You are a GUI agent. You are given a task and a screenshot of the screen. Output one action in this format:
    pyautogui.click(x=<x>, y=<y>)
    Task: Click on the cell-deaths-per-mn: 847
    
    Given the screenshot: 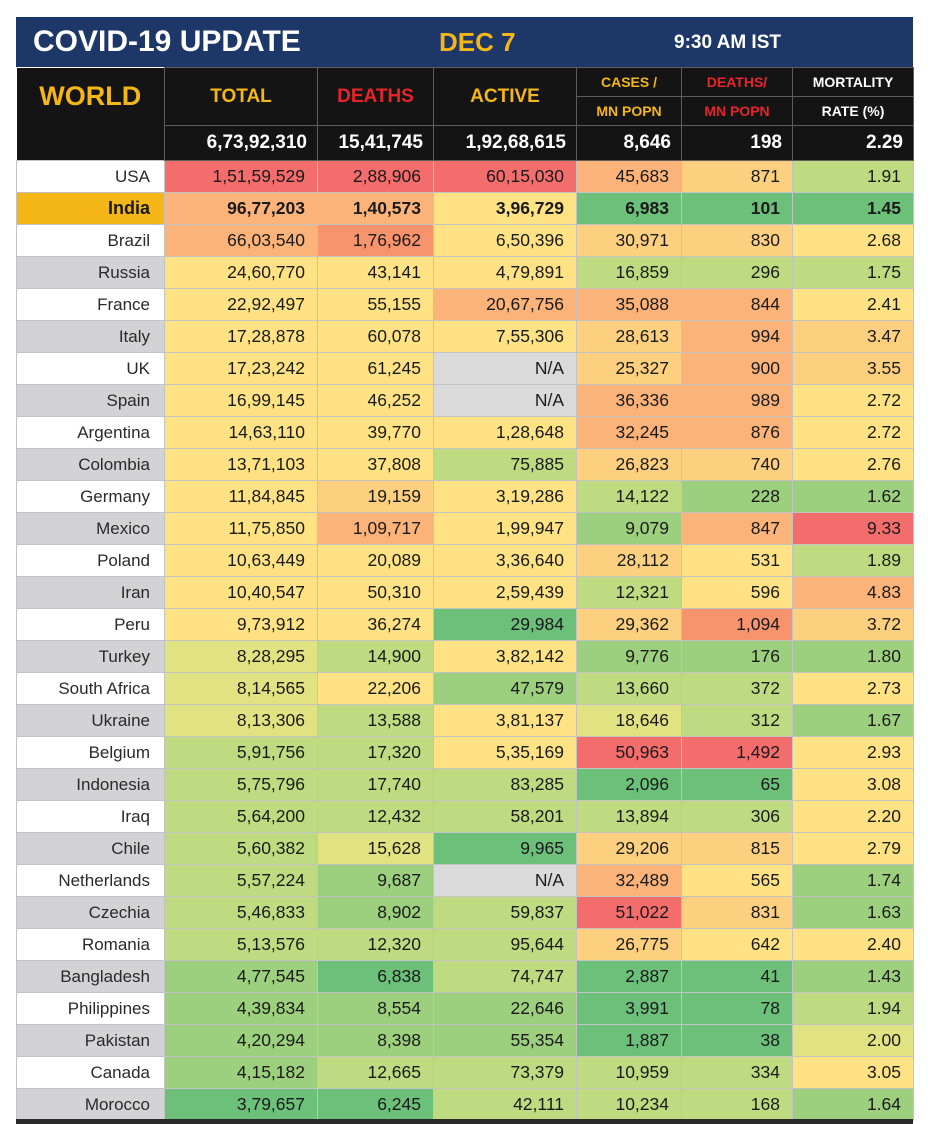 What is the action you would take?
    pyautogui.click(x=737, y=528)
    